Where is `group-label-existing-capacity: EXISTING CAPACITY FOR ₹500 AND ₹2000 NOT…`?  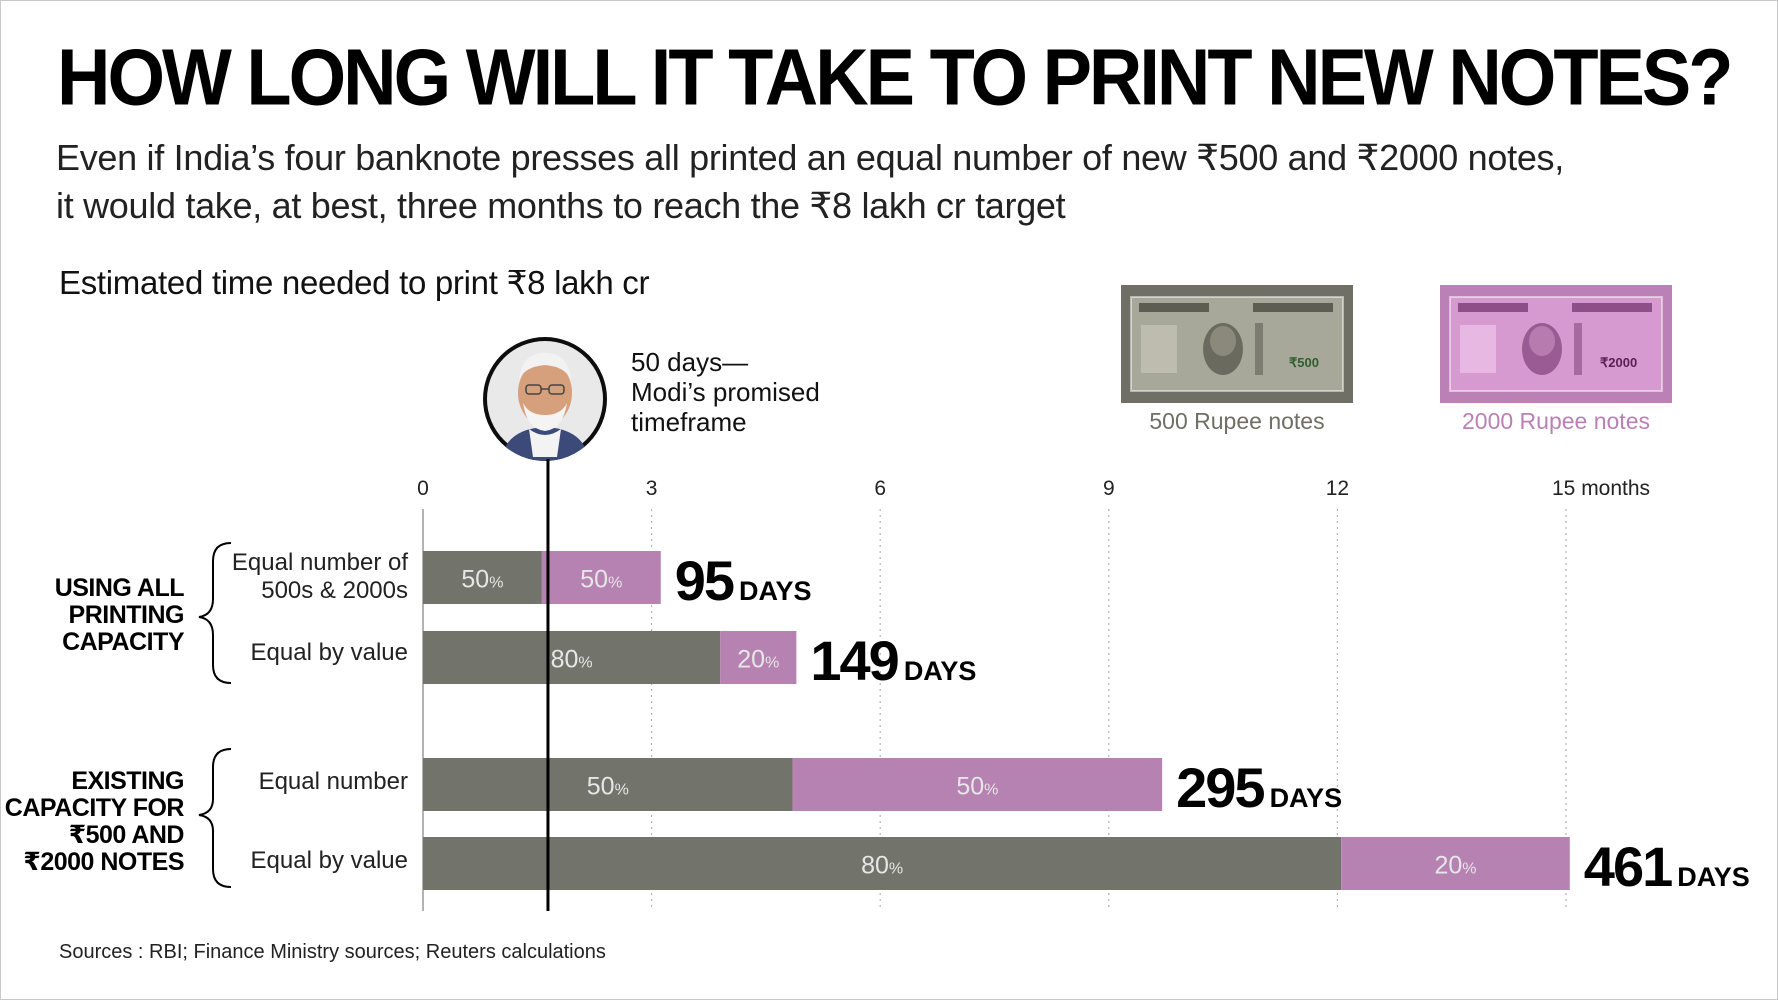
group-label-existing-capacity: EXISTING CAPACITY FOR ₹500 AND ₹2000 NOT… is located at coordinates (94, 821).